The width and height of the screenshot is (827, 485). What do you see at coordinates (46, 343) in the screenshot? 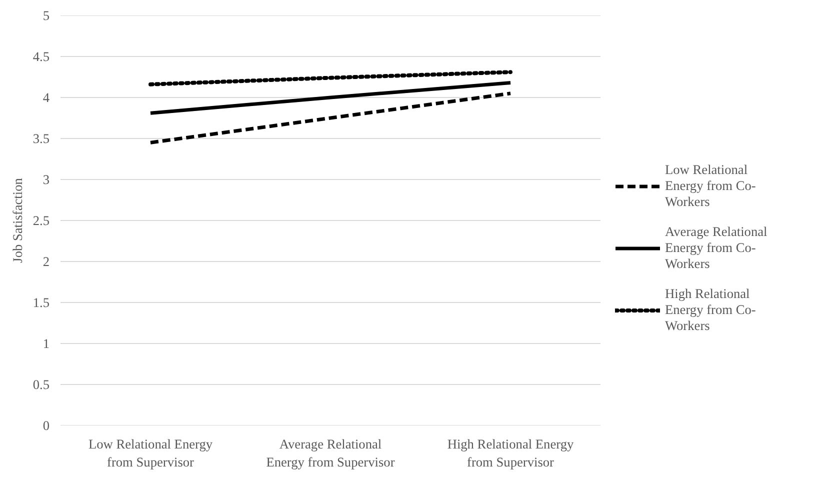
I see `y-tick-label: 1` at bounding box center [46, 343].